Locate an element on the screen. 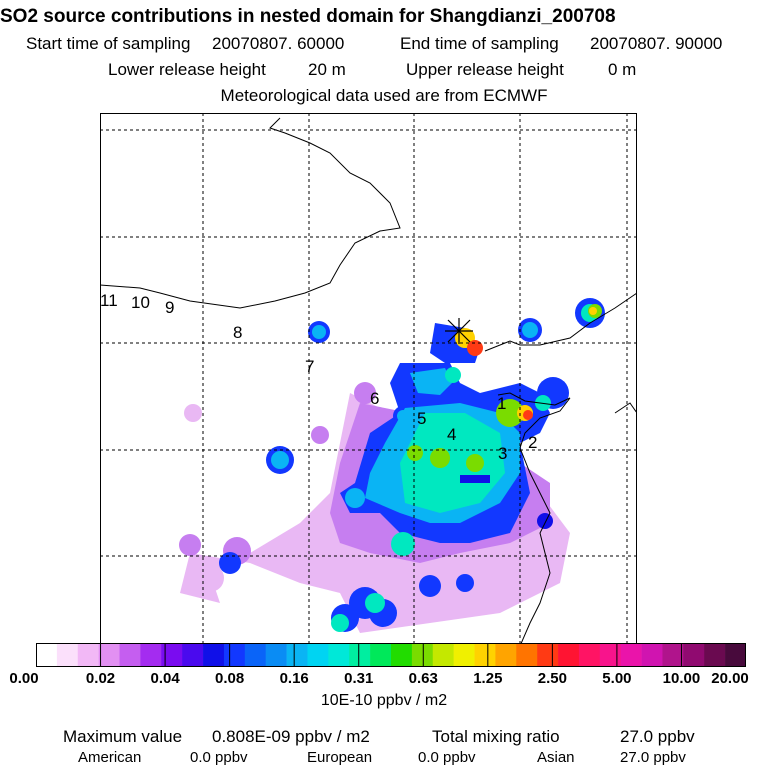  end-time-label: End time of sampling is located at coordinates (479, 43).